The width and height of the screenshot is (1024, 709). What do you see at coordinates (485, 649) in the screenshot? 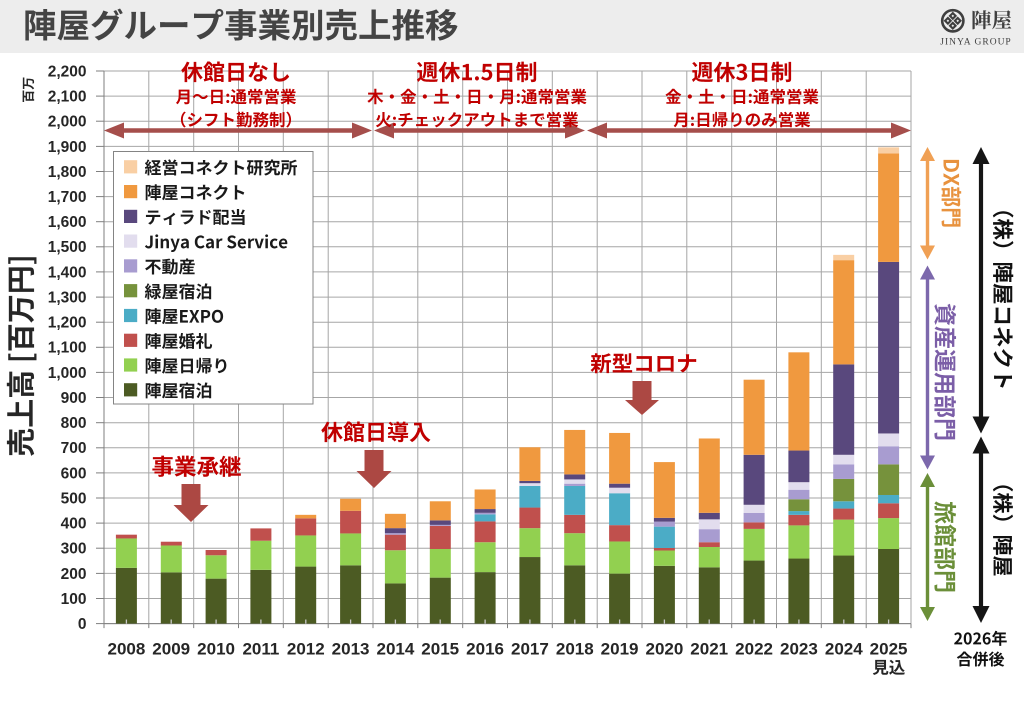
I see `svg-text: 2016` at bounding box center [485, 649].